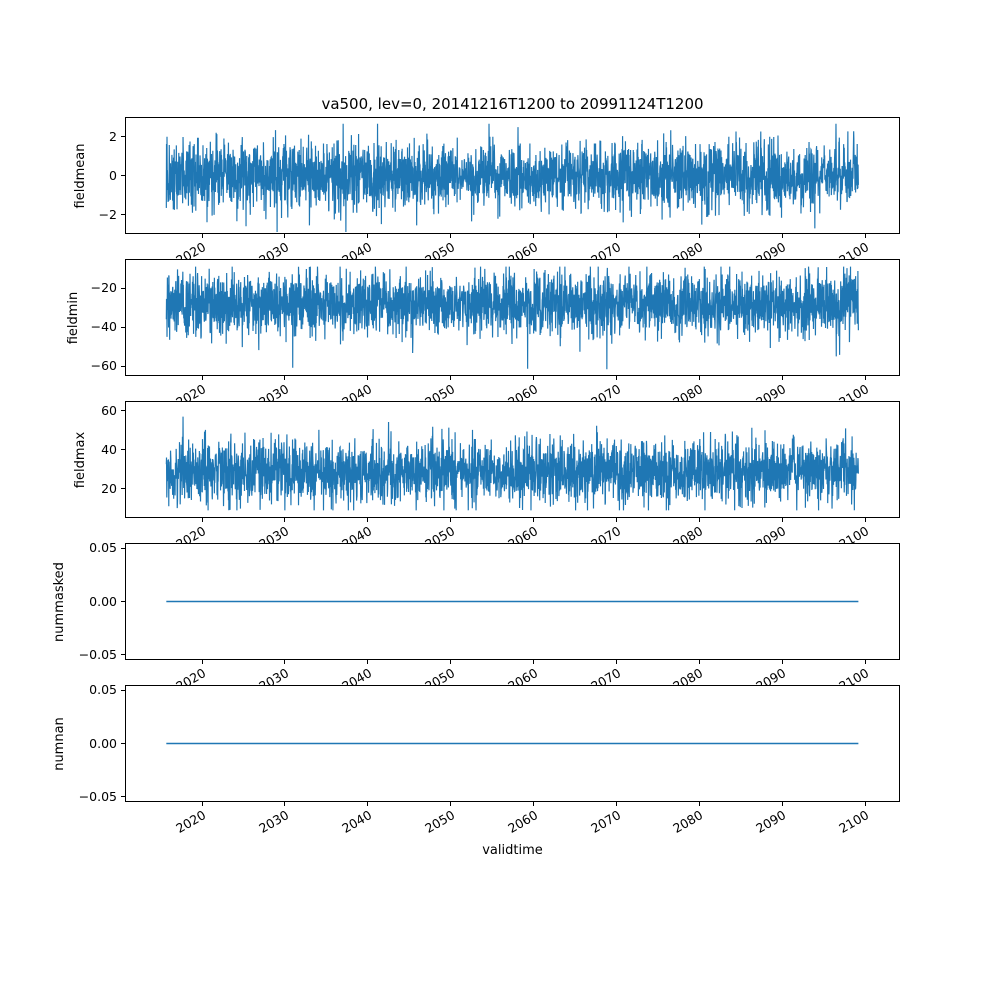 This screenshot has height=1000, width=1000. Describe the element at coordinates (59, 743) in the screenshot. I see `y-axis-label-numnan: numnan` at that location.